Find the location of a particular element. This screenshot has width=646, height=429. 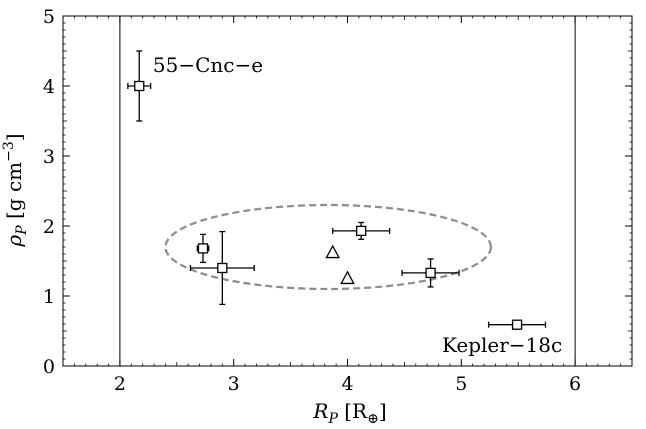

cluster-ellipse-layer is located at coordinates (328, 247).